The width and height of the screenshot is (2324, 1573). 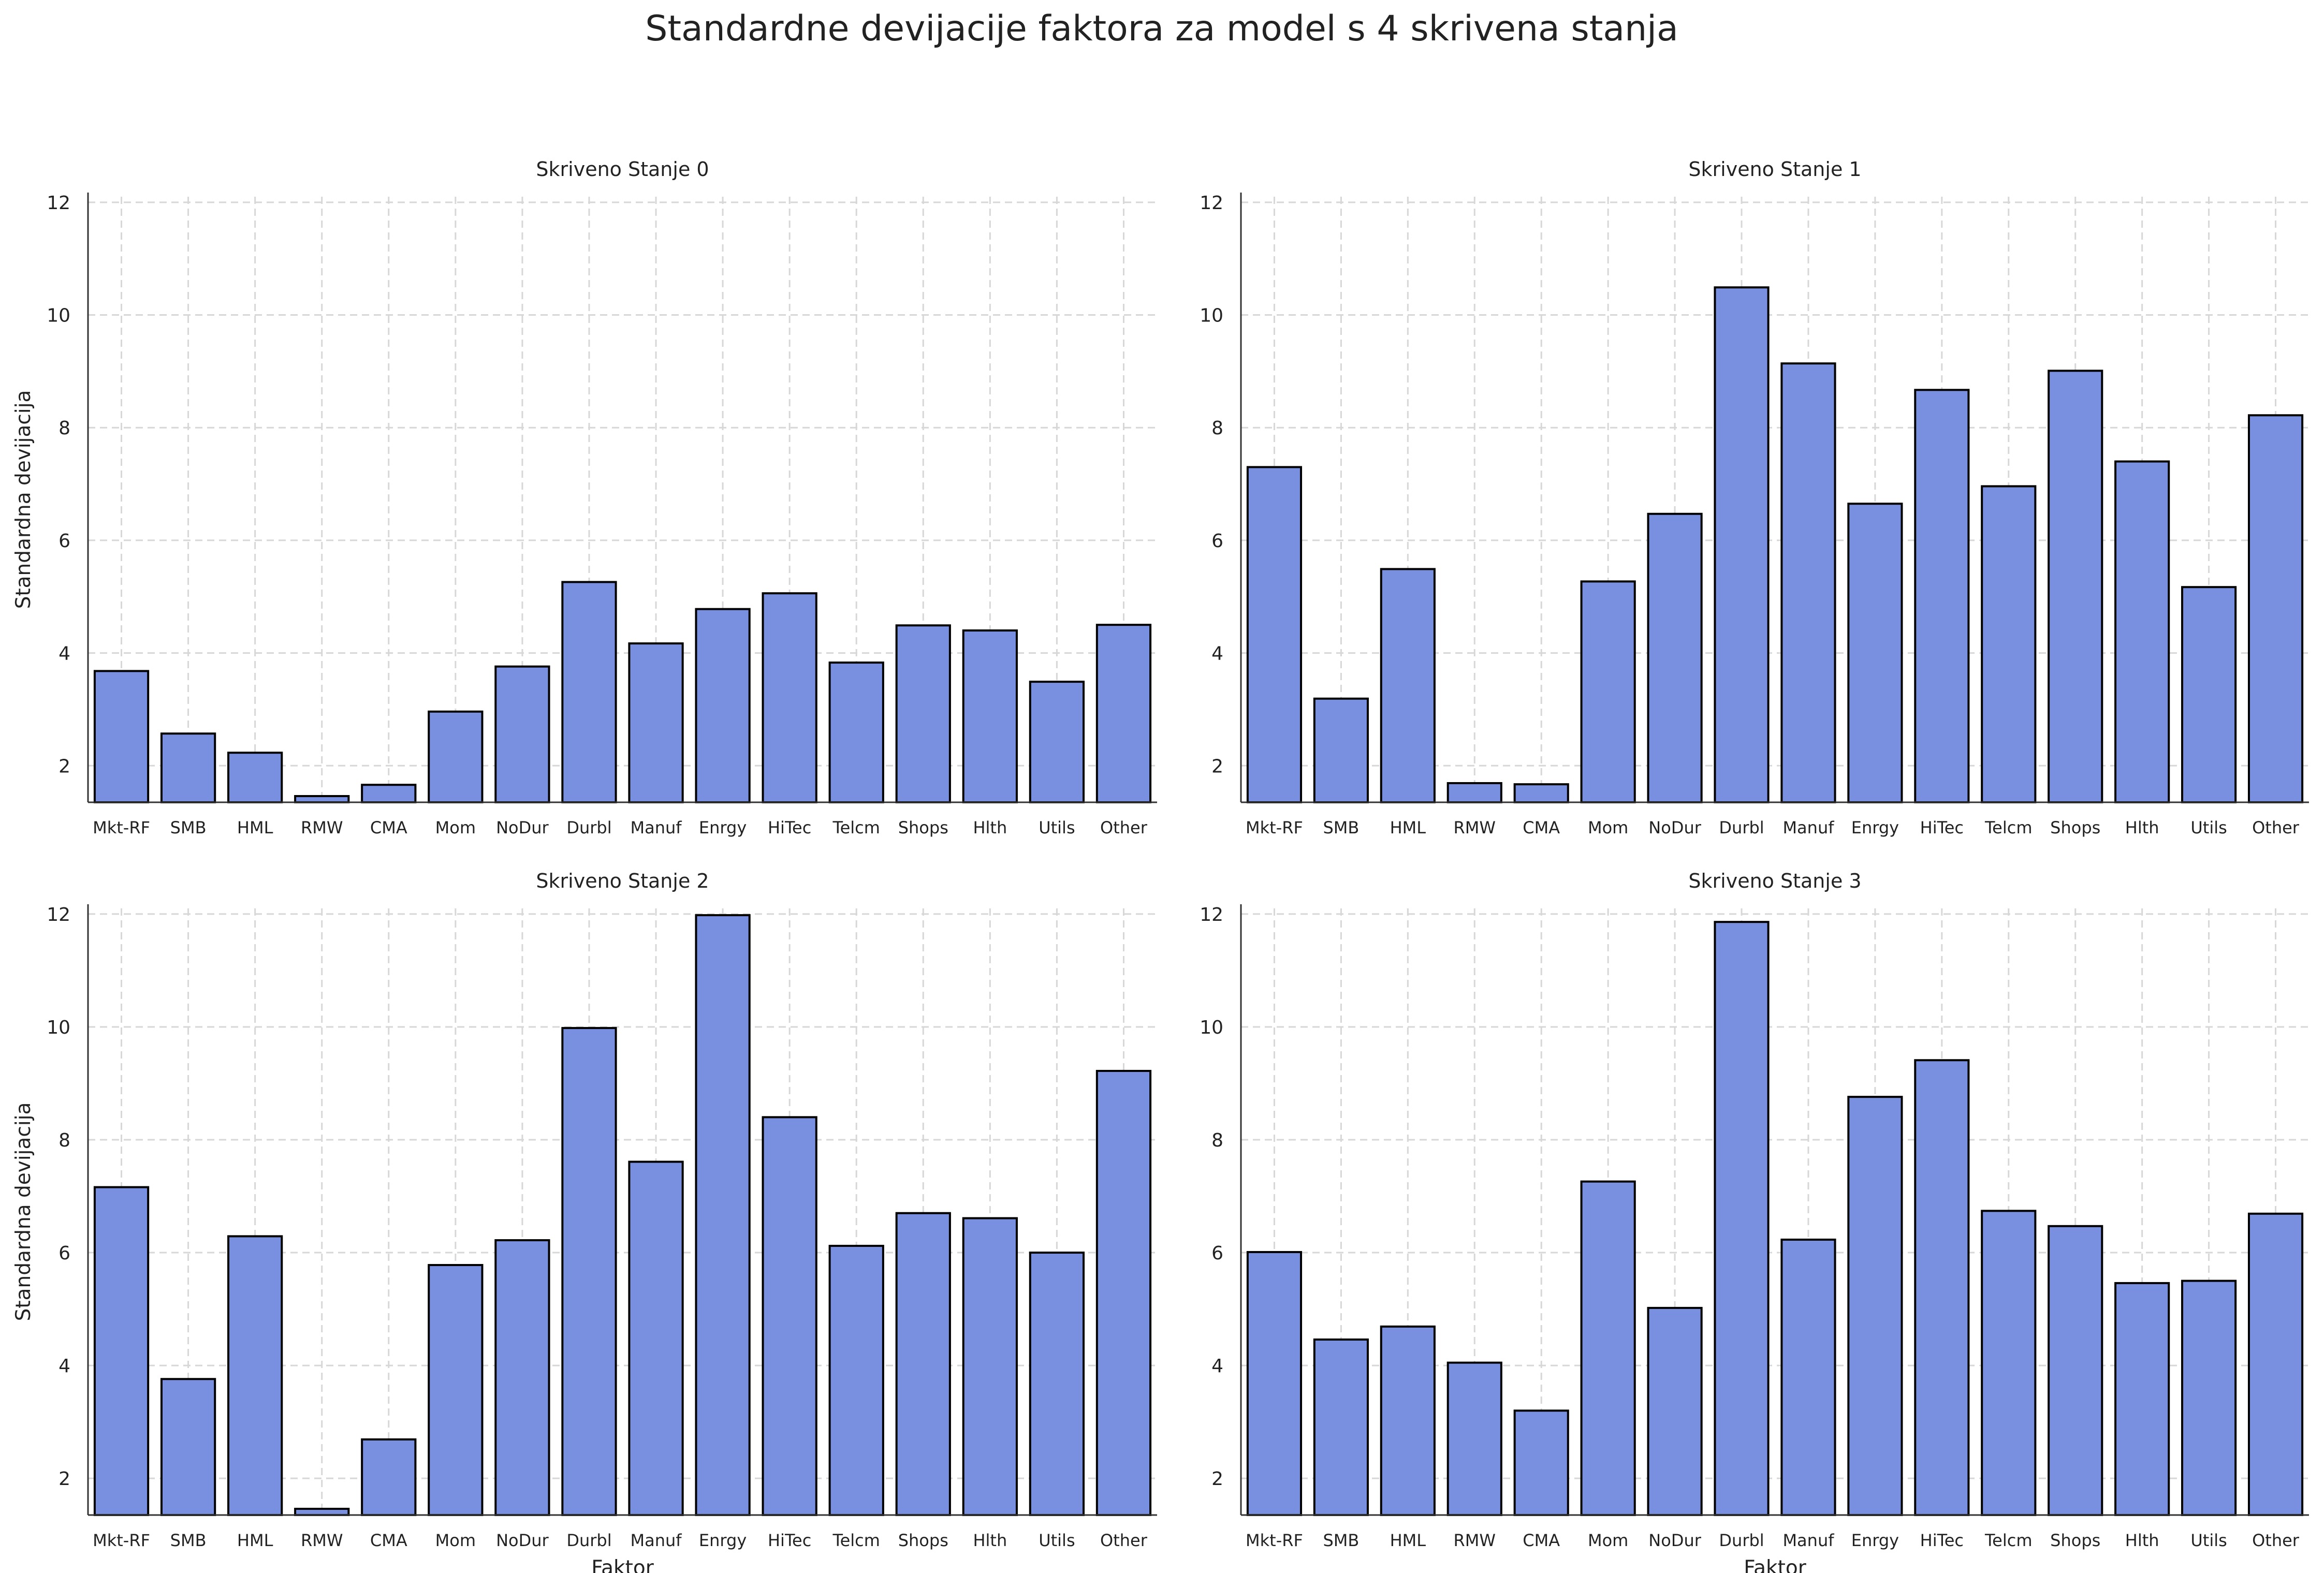 I want to click on subplot-title: Skriveno Stanje 1, so click(x=1775, y=169).